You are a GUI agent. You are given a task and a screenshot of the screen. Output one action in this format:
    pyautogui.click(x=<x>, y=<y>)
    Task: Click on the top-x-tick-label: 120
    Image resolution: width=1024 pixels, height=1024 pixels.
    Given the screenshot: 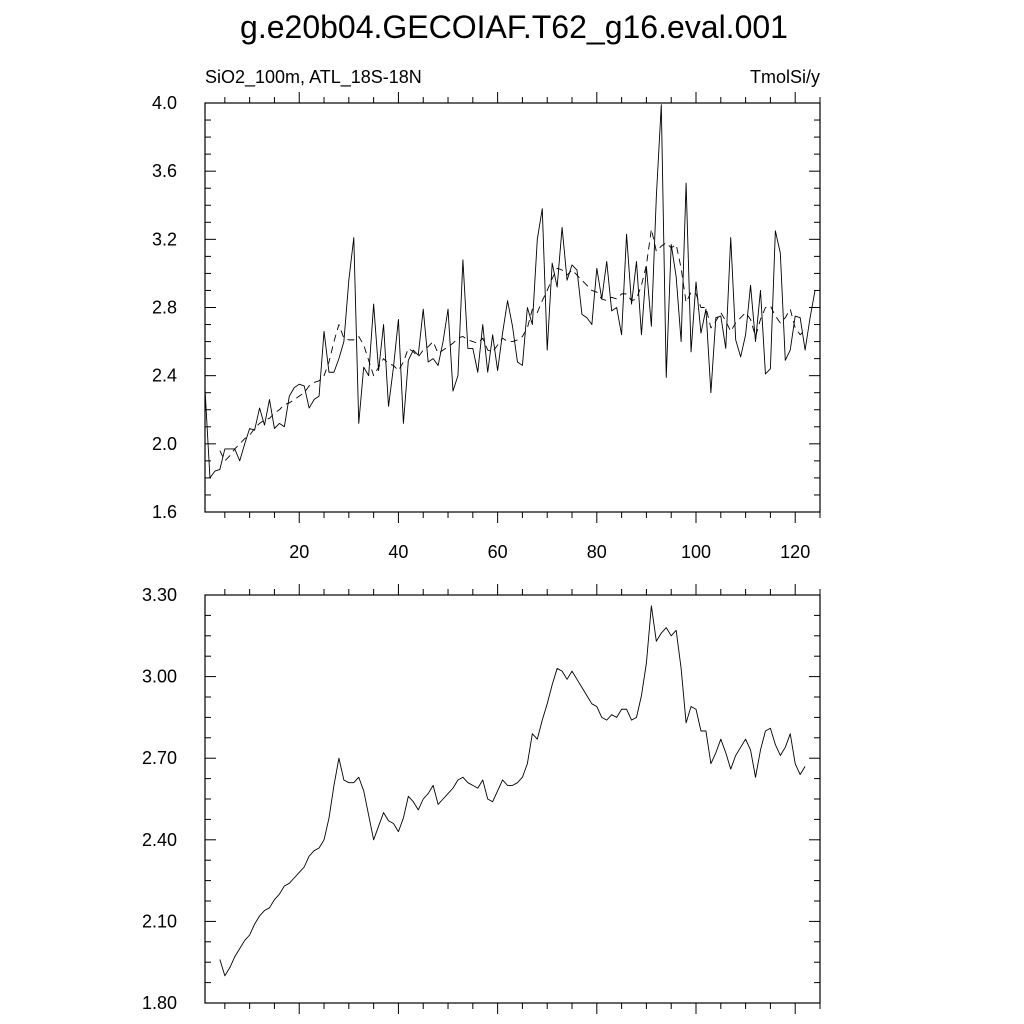 What is the action you would take?
    pyautogui.click(x=795, y=552)
    